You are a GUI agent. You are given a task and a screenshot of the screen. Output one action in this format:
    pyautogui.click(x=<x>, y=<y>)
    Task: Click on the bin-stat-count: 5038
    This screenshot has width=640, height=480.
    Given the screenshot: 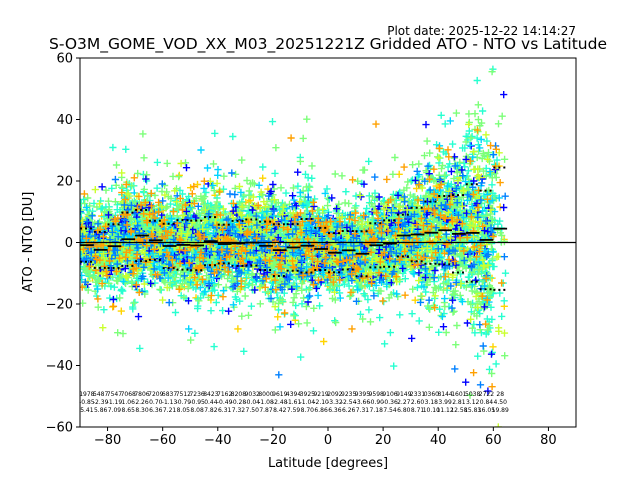 What is the action you would take?
    pyautogui.click(x=472, y=394)
    